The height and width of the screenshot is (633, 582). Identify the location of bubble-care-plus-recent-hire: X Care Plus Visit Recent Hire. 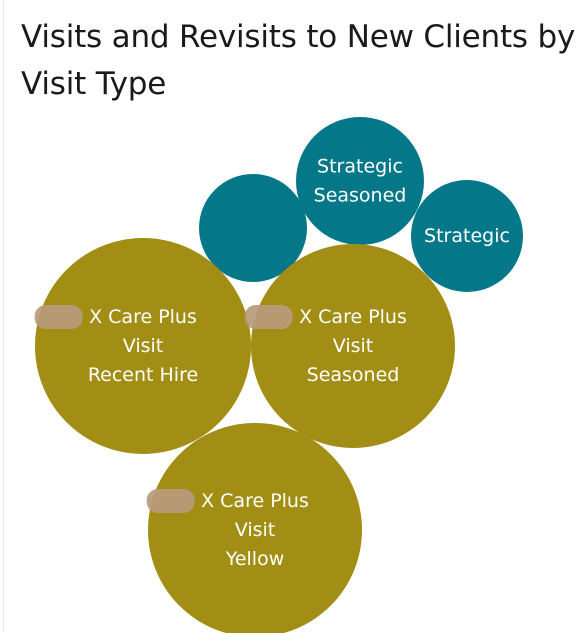
(142, 346).